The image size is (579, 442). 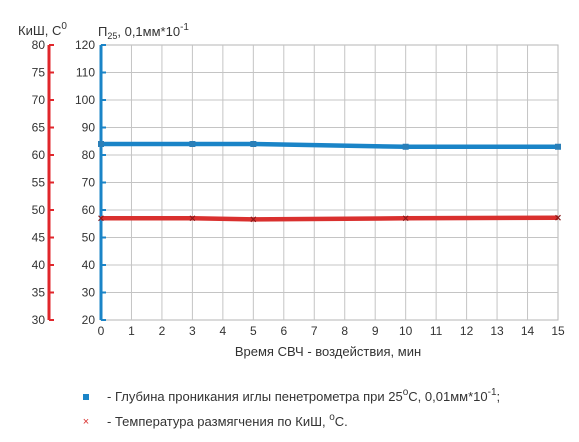 What do you see at coordinates (101, 331) in the screenshot?
I see `x-tick-label: 0` at bounding box center [101, 331].